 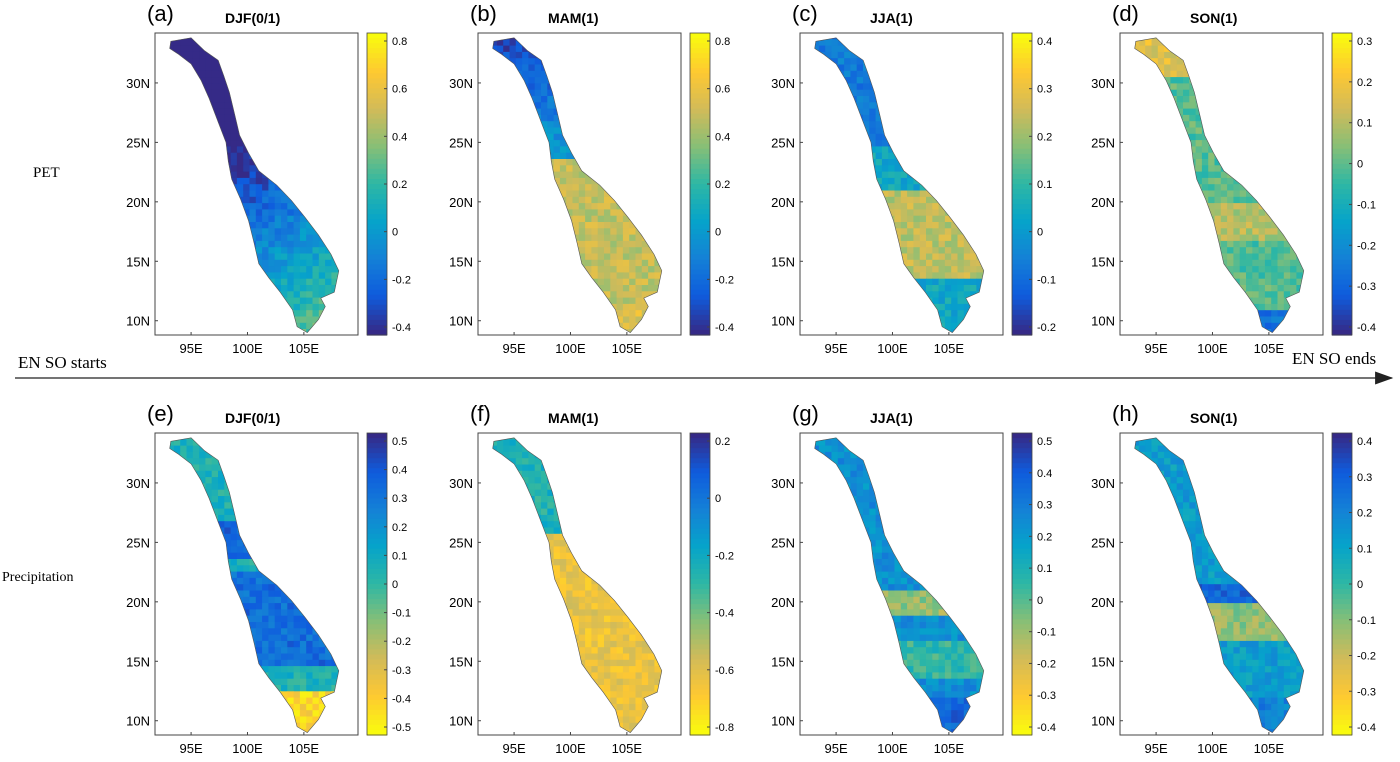 What do you see at coordinates (1044, 474) in the screenshot?
I see `colorbar-tick-label: 0.4` at bounding box center [1044, 474].